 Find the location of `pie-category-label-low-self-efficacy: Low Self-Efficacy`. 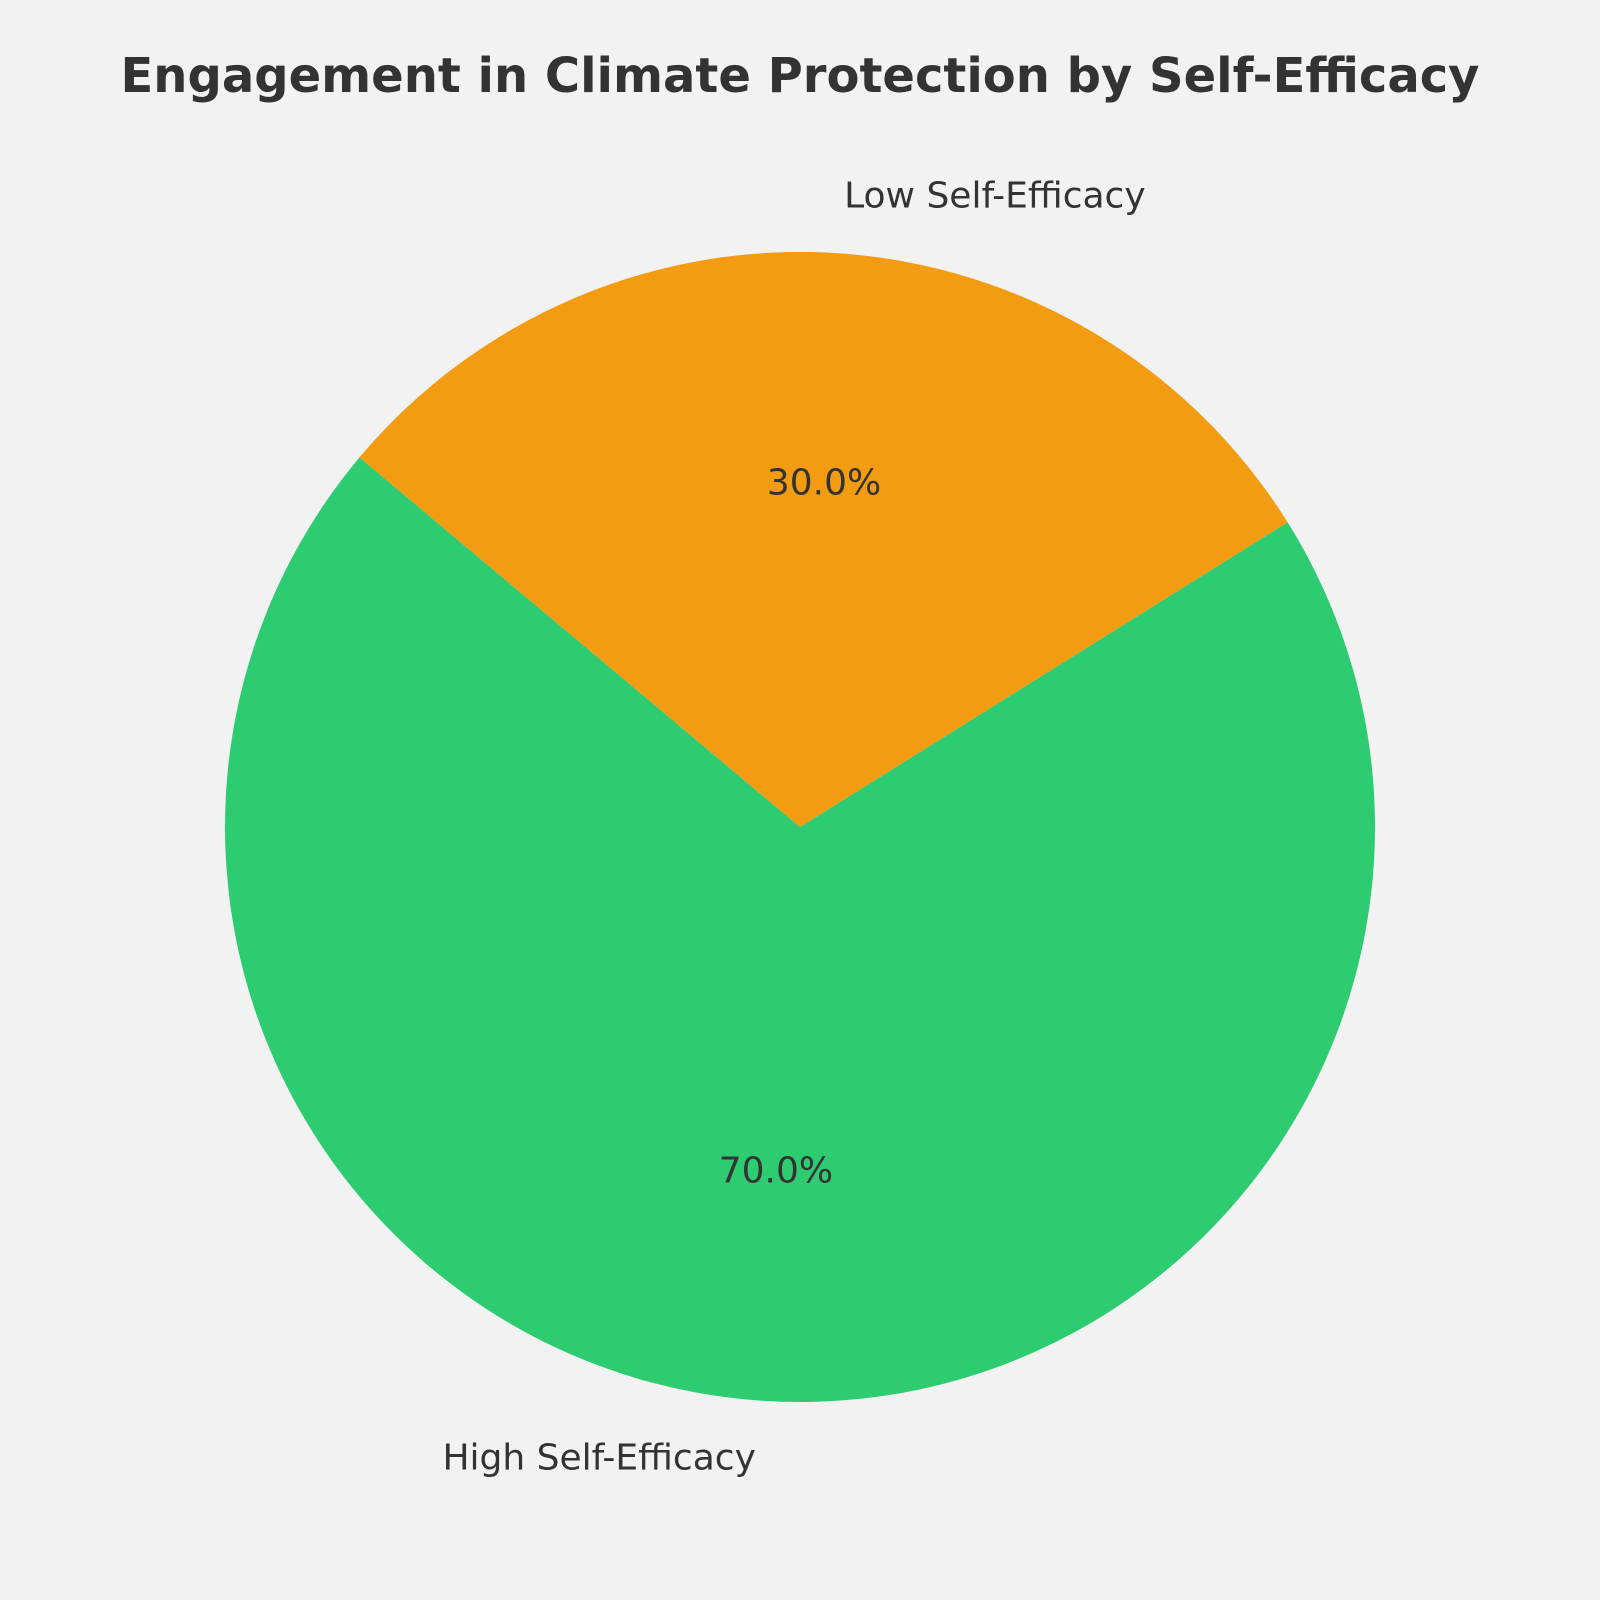

pie-category-label-low-self-efficacy: Low Self-Efficacy is located at coordinates (995, 196).